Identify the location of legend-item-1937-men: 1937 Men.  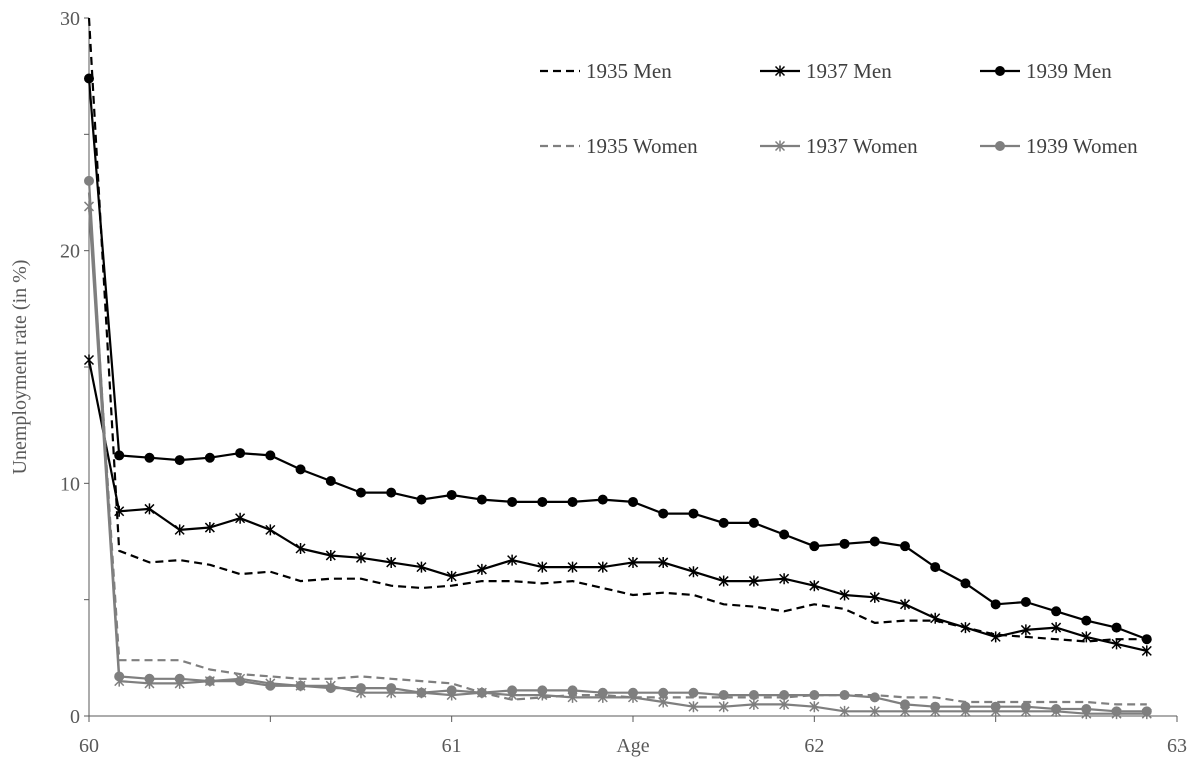
(826, 71).